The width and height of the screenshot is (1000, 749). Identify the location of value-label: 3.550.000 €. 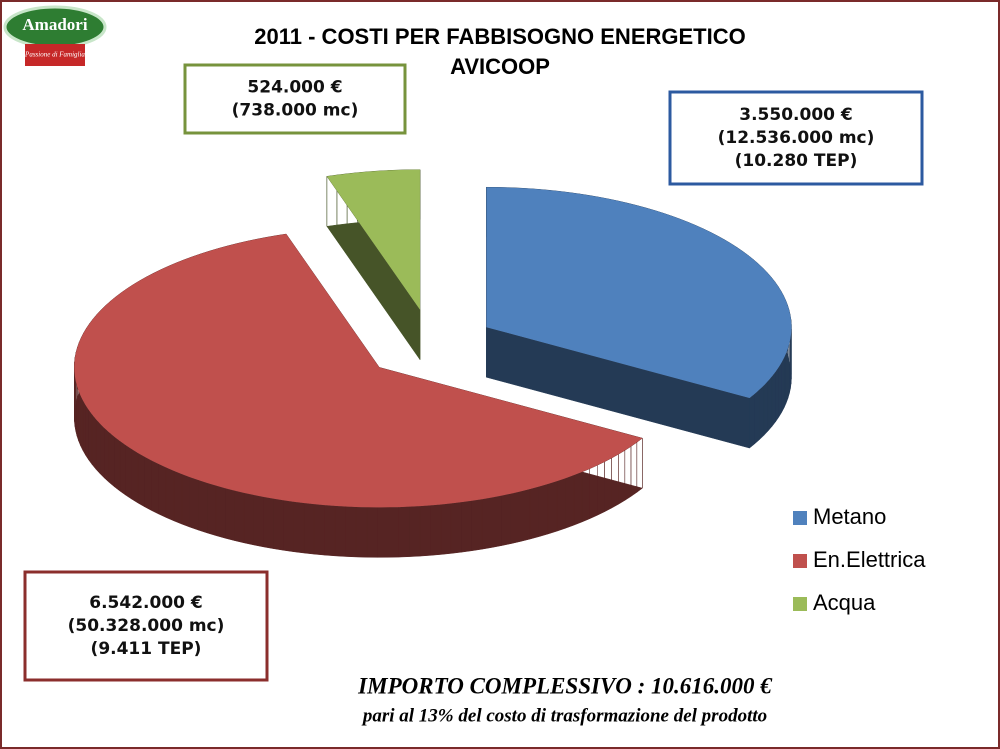
(795, 115).